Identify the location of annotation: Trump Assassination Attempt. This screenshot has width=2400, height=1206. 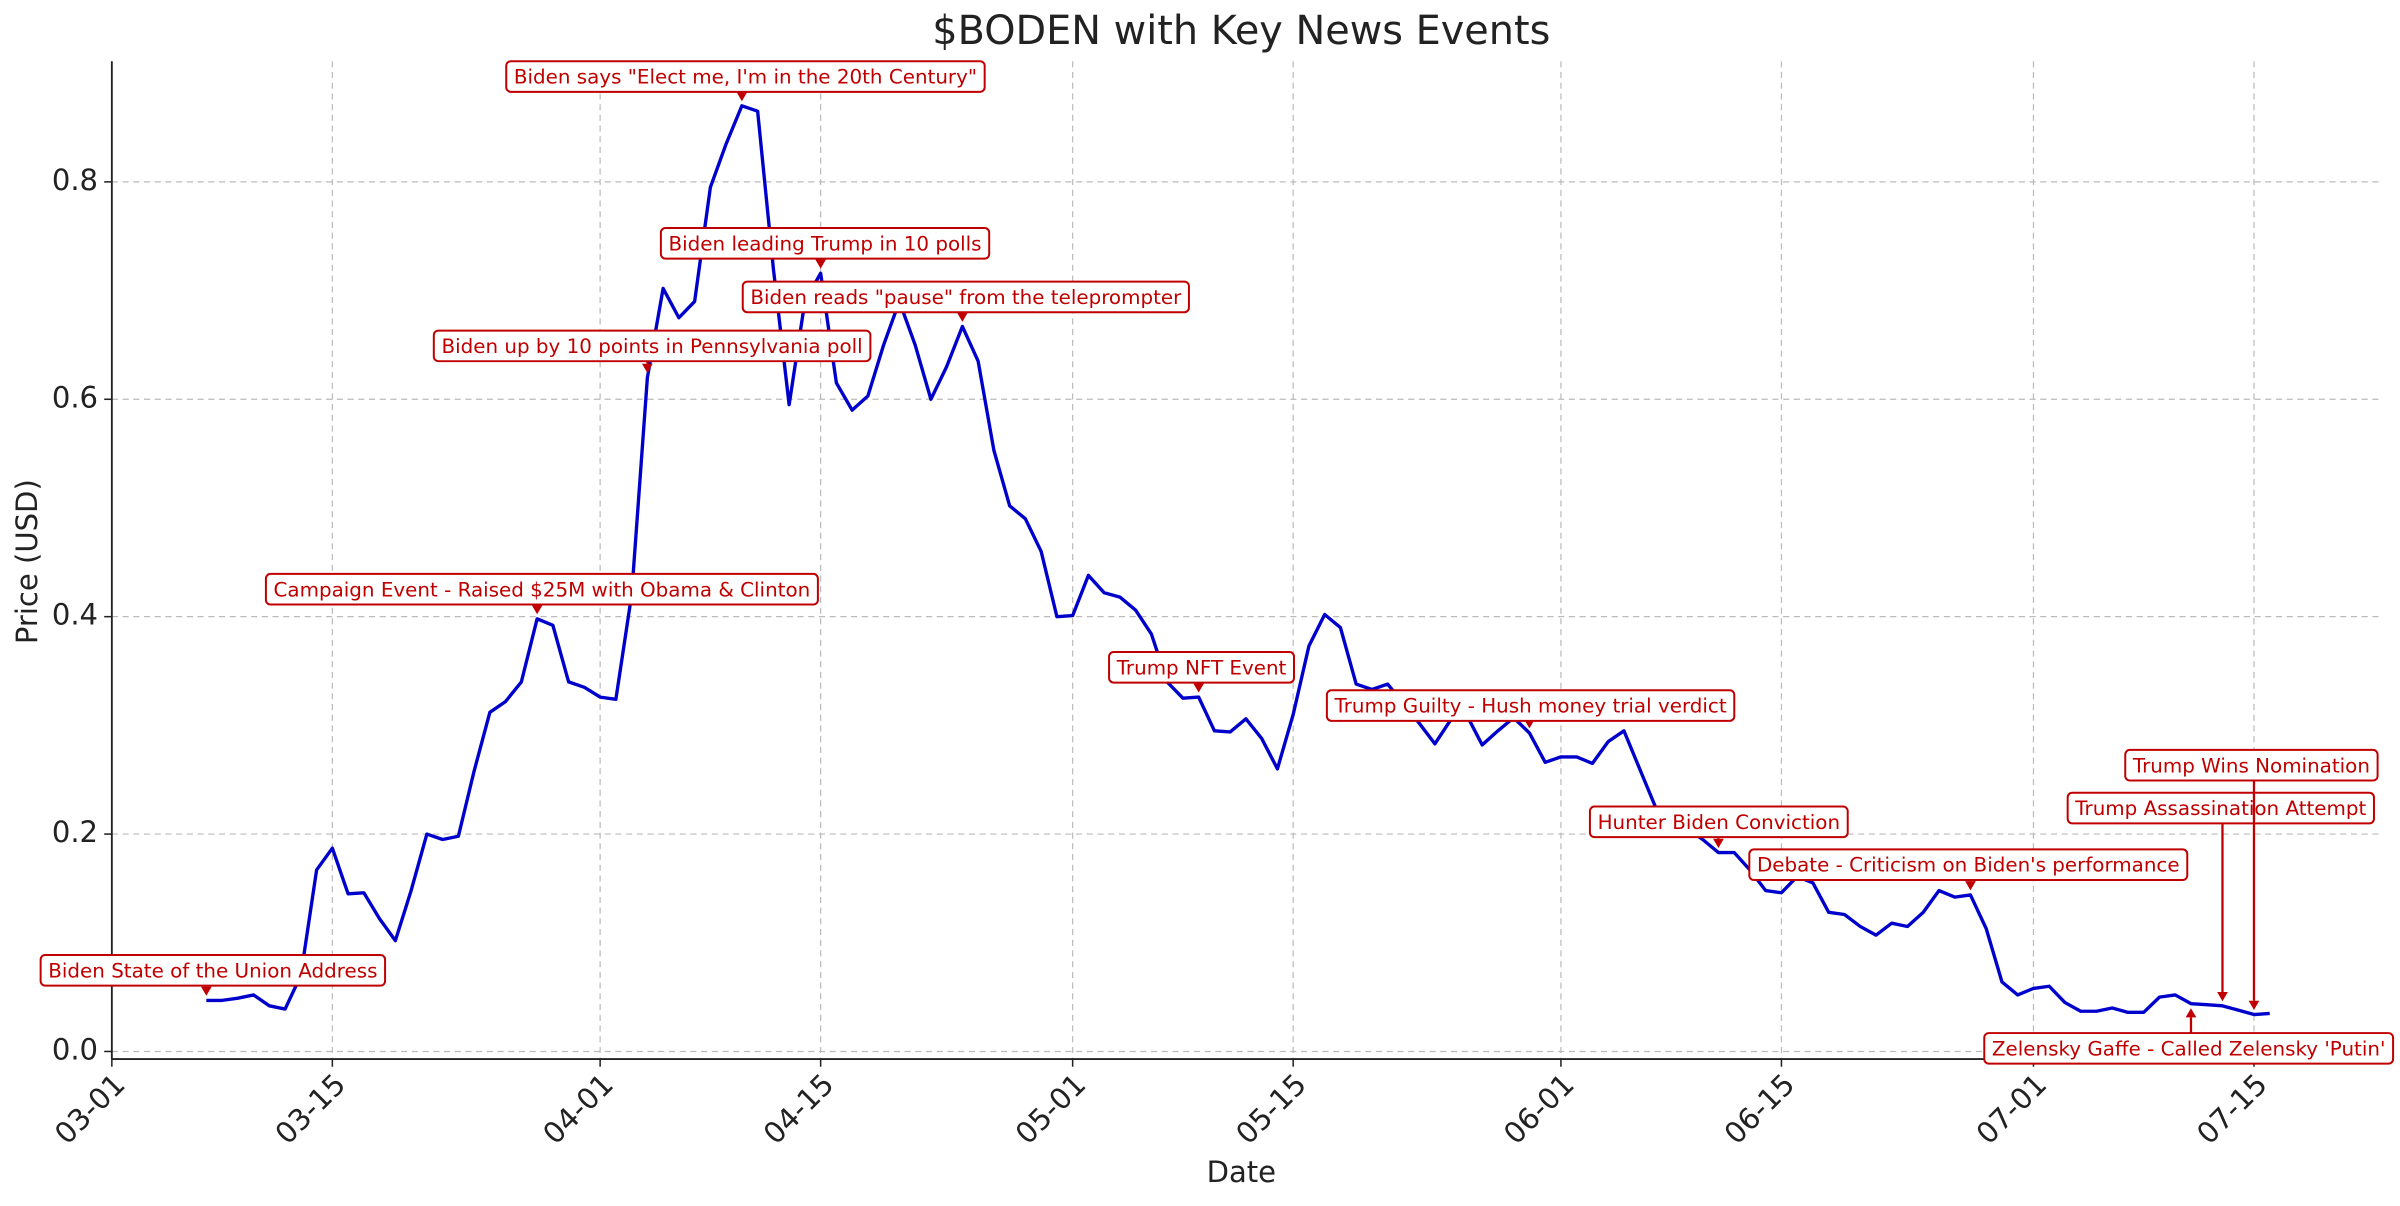
(2220, 896).